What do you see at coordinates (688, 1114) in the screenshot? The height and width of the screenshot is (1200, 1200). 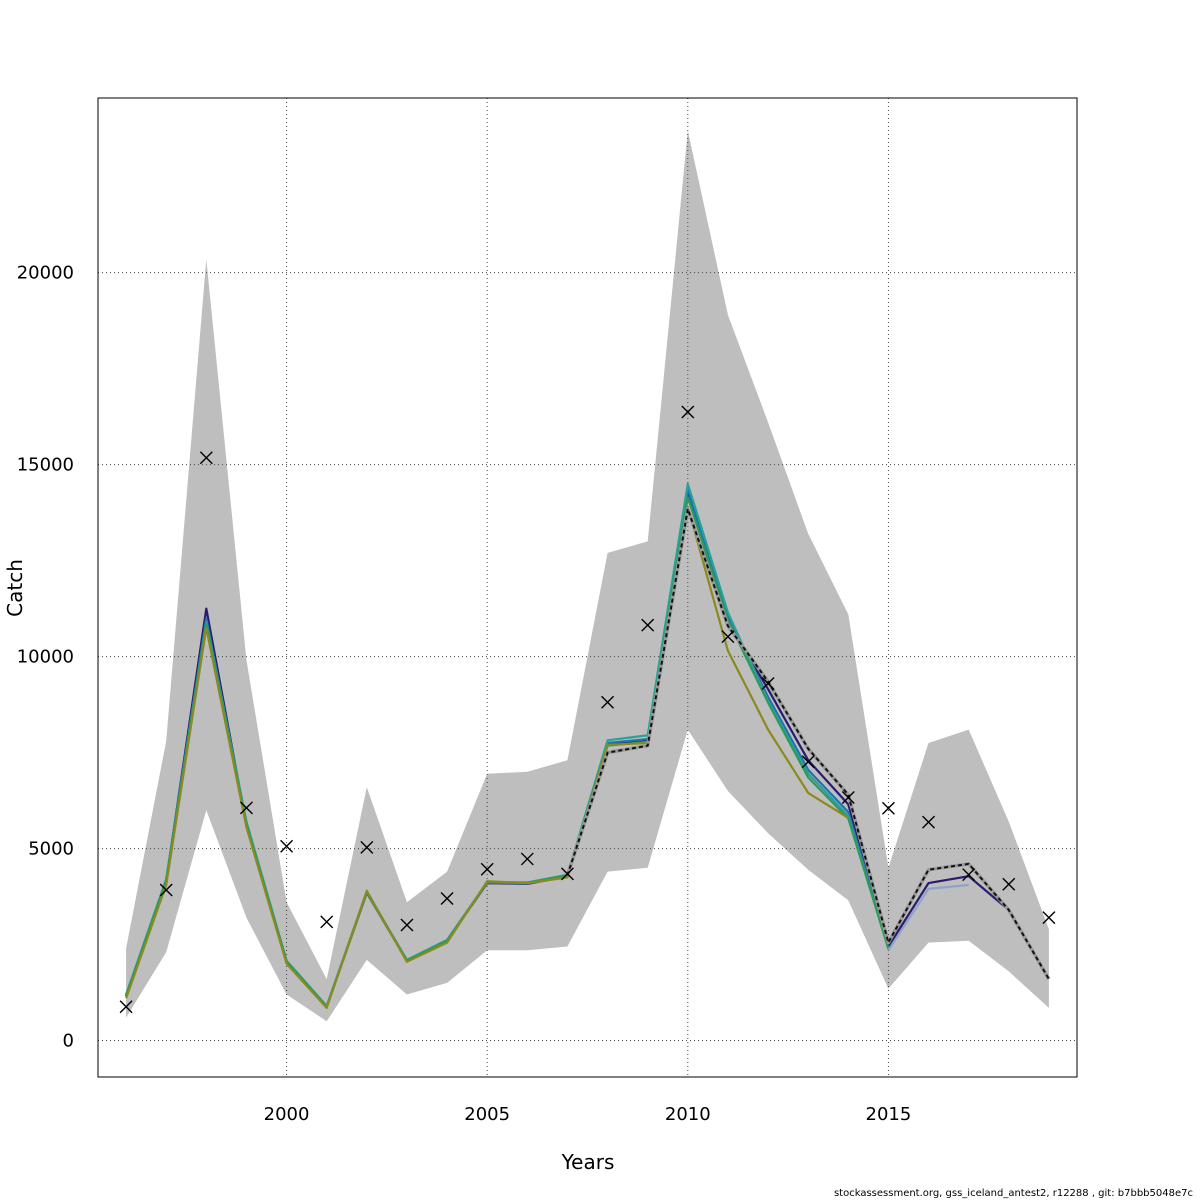 I see `x-tick-label: 2010` at bounding box center [688, 1114].